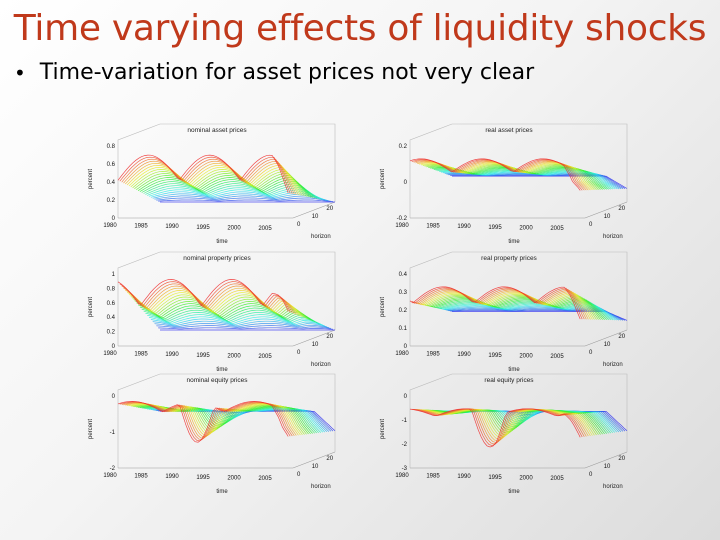 The width and height of the screenshot is (720, 540). I want to click on slide-title: Time varying effects of liquidity shocks, so click(360, 28).